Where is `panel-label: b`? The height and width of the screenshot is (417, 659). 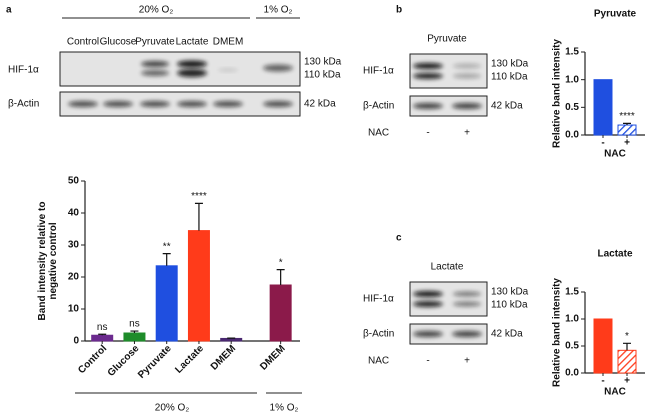
panel-label: b is located at coordinates (399, 10).